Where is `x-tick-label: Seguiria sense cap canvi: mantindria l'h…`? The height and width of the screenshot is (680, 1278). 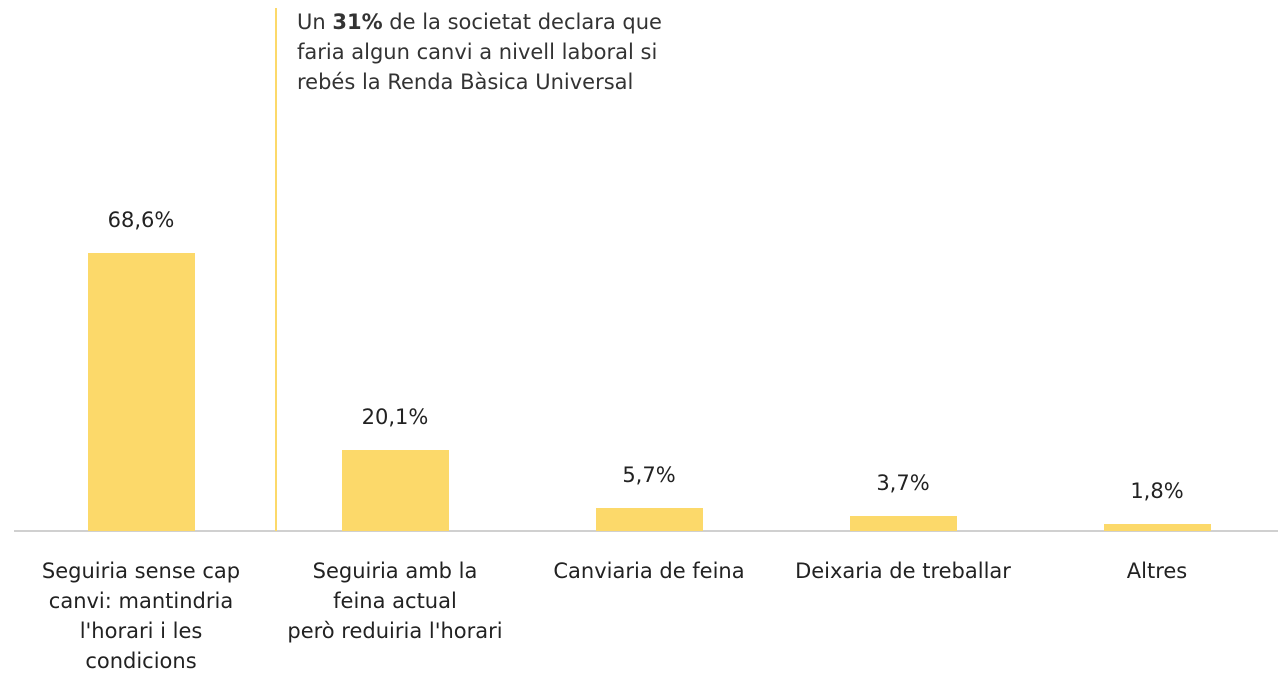
x-tick-label: Seguiria sense cap canvi: mantindria l'h… is located at coordinates (141, 616).